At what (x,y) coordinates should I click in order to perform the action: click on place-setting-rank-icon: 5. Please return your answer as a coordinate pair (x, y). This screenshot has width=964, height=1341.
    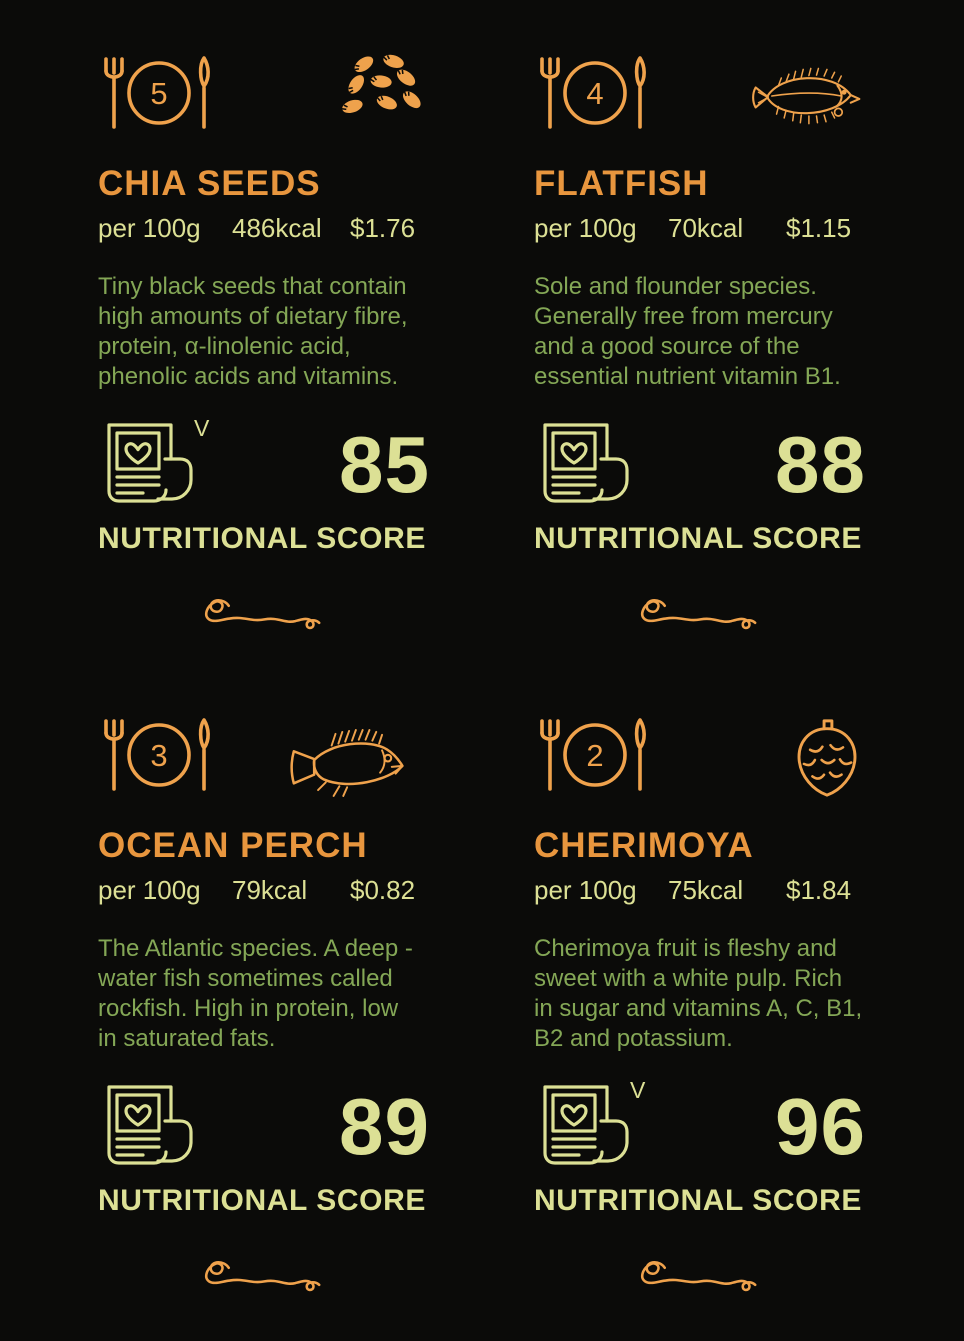
    Looking at the image, I should click on (157, 92).